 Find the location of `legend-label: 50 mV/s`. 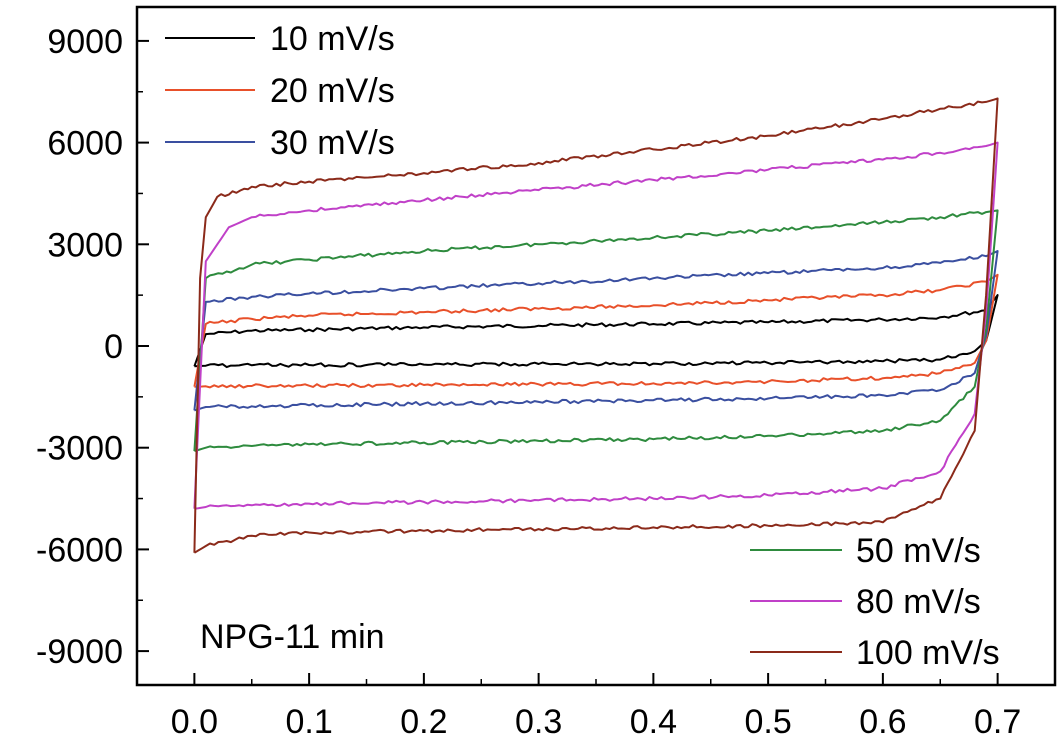

legend-label: 50 mV/s is located at coordinates (918, 551).